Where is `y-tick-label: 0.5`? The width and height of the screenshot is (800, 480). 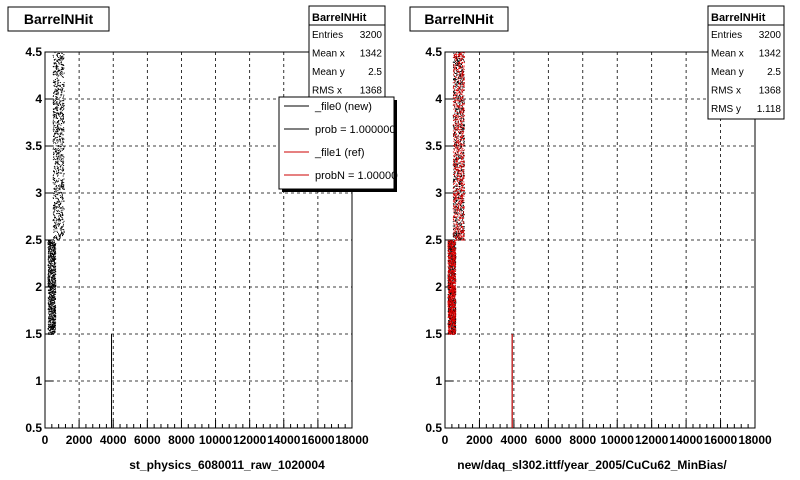 y-tick-label: 0.5 is located at coordinates (433, 428).